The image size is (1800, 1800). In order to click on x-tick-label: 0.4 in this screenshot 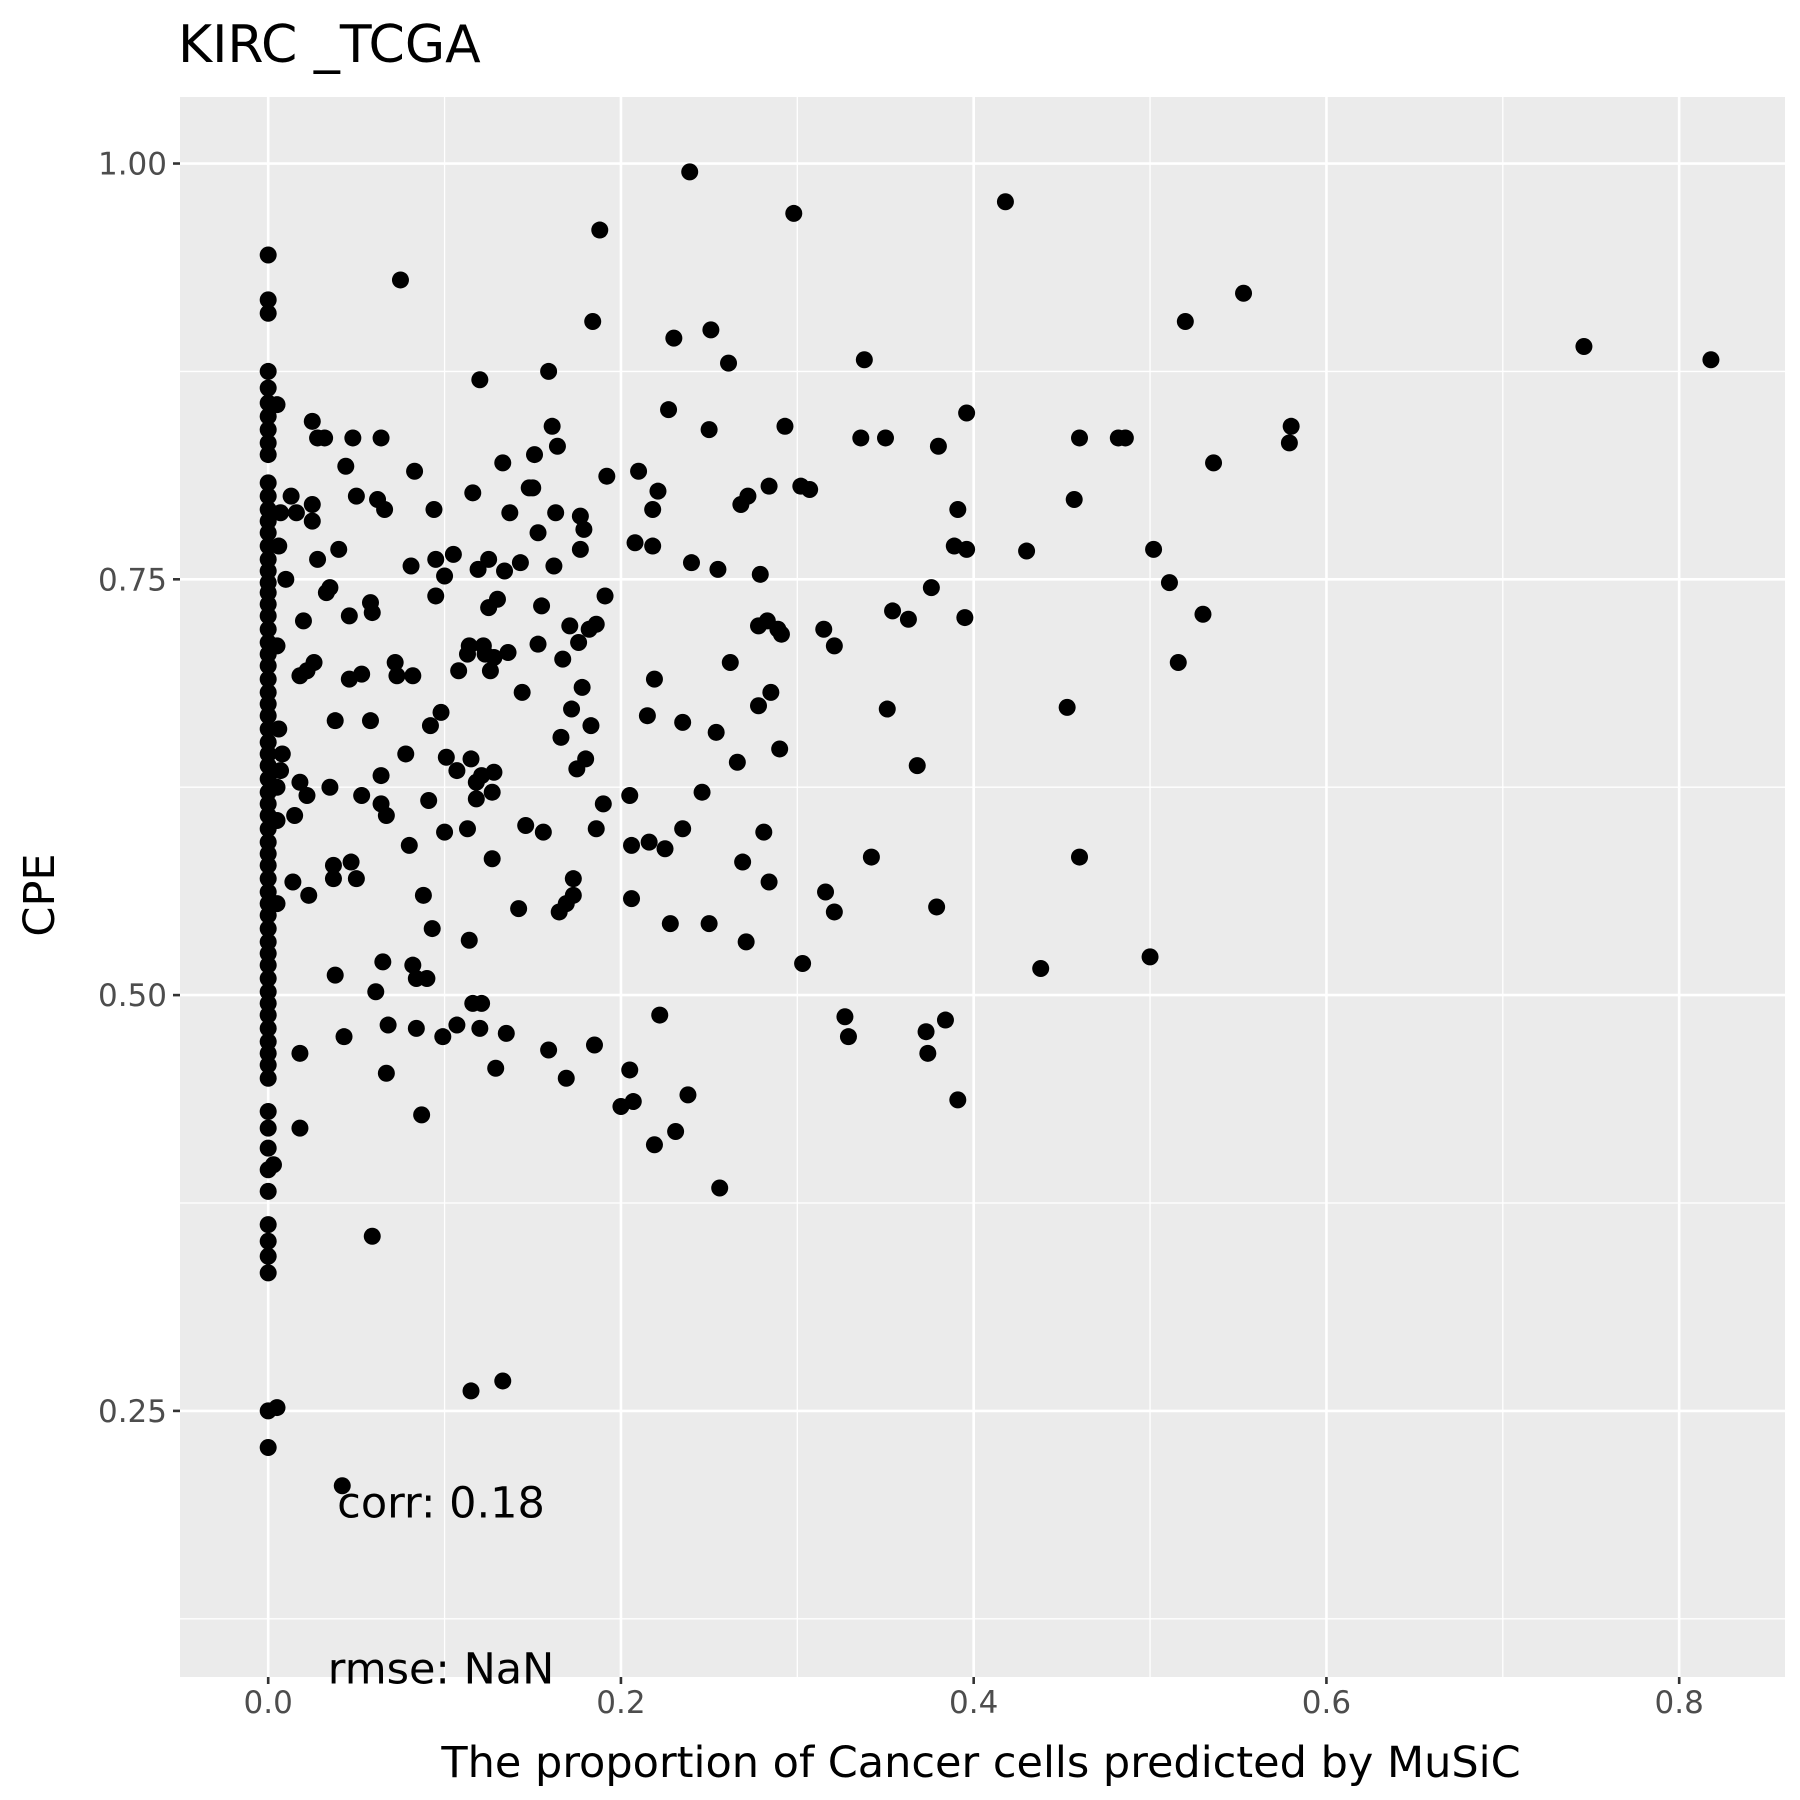, I will do `click(973, 1703)`.